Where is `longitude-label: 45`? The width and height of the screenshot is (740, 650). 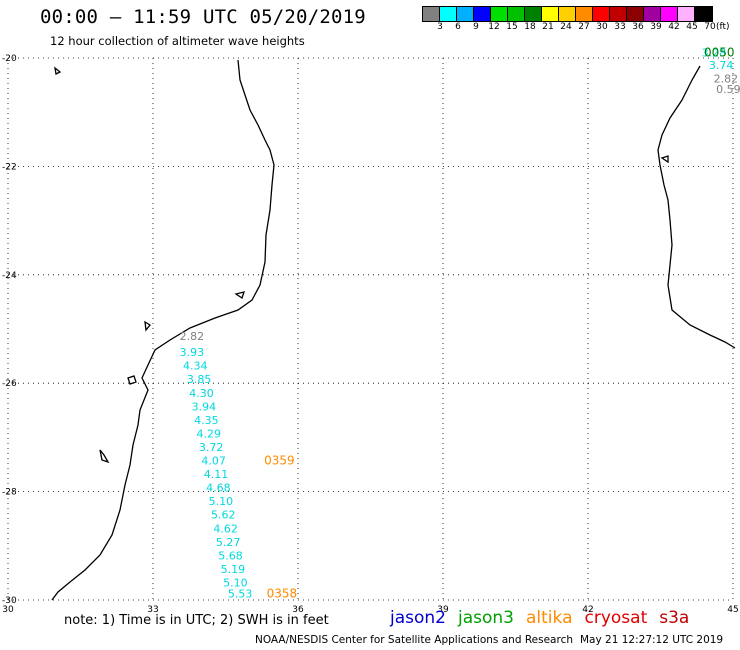 longitude-label: 45 is located at coordinates (732, 610).